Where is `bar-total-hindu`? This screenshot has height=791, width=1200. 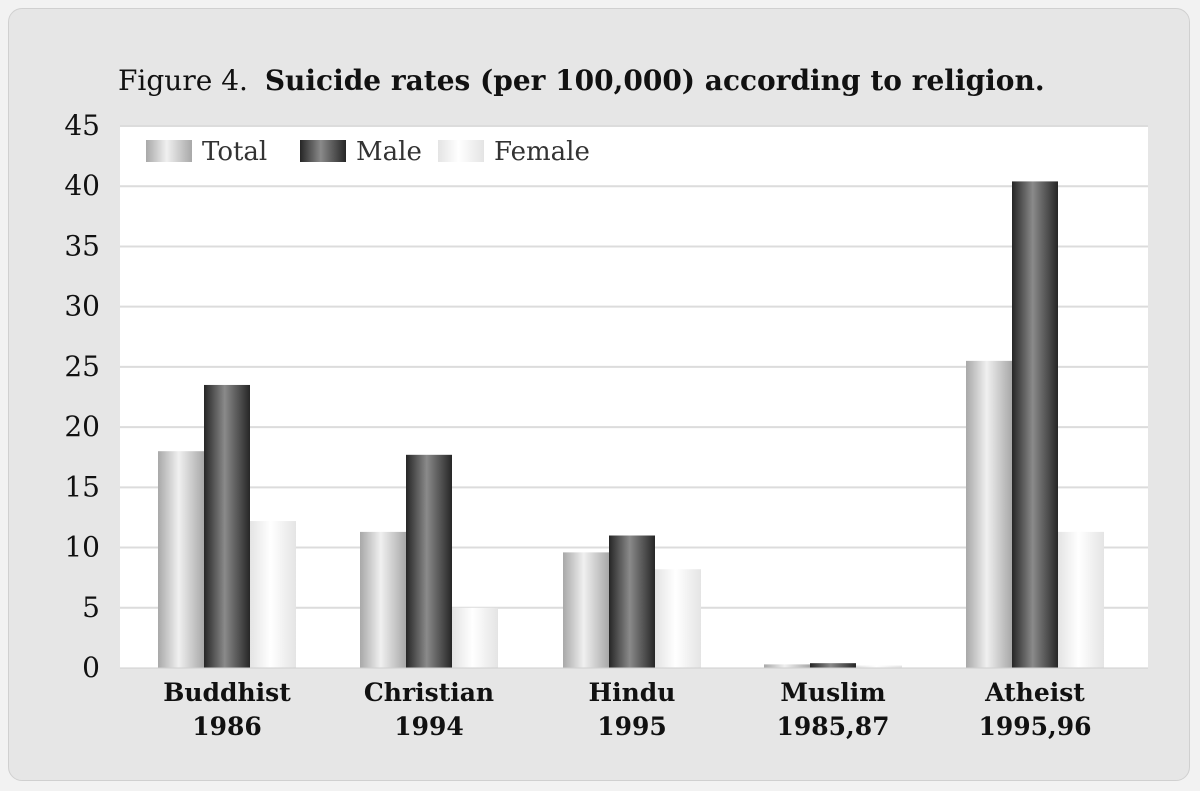
bar-total-hindu is located at coordinates (586, 610).